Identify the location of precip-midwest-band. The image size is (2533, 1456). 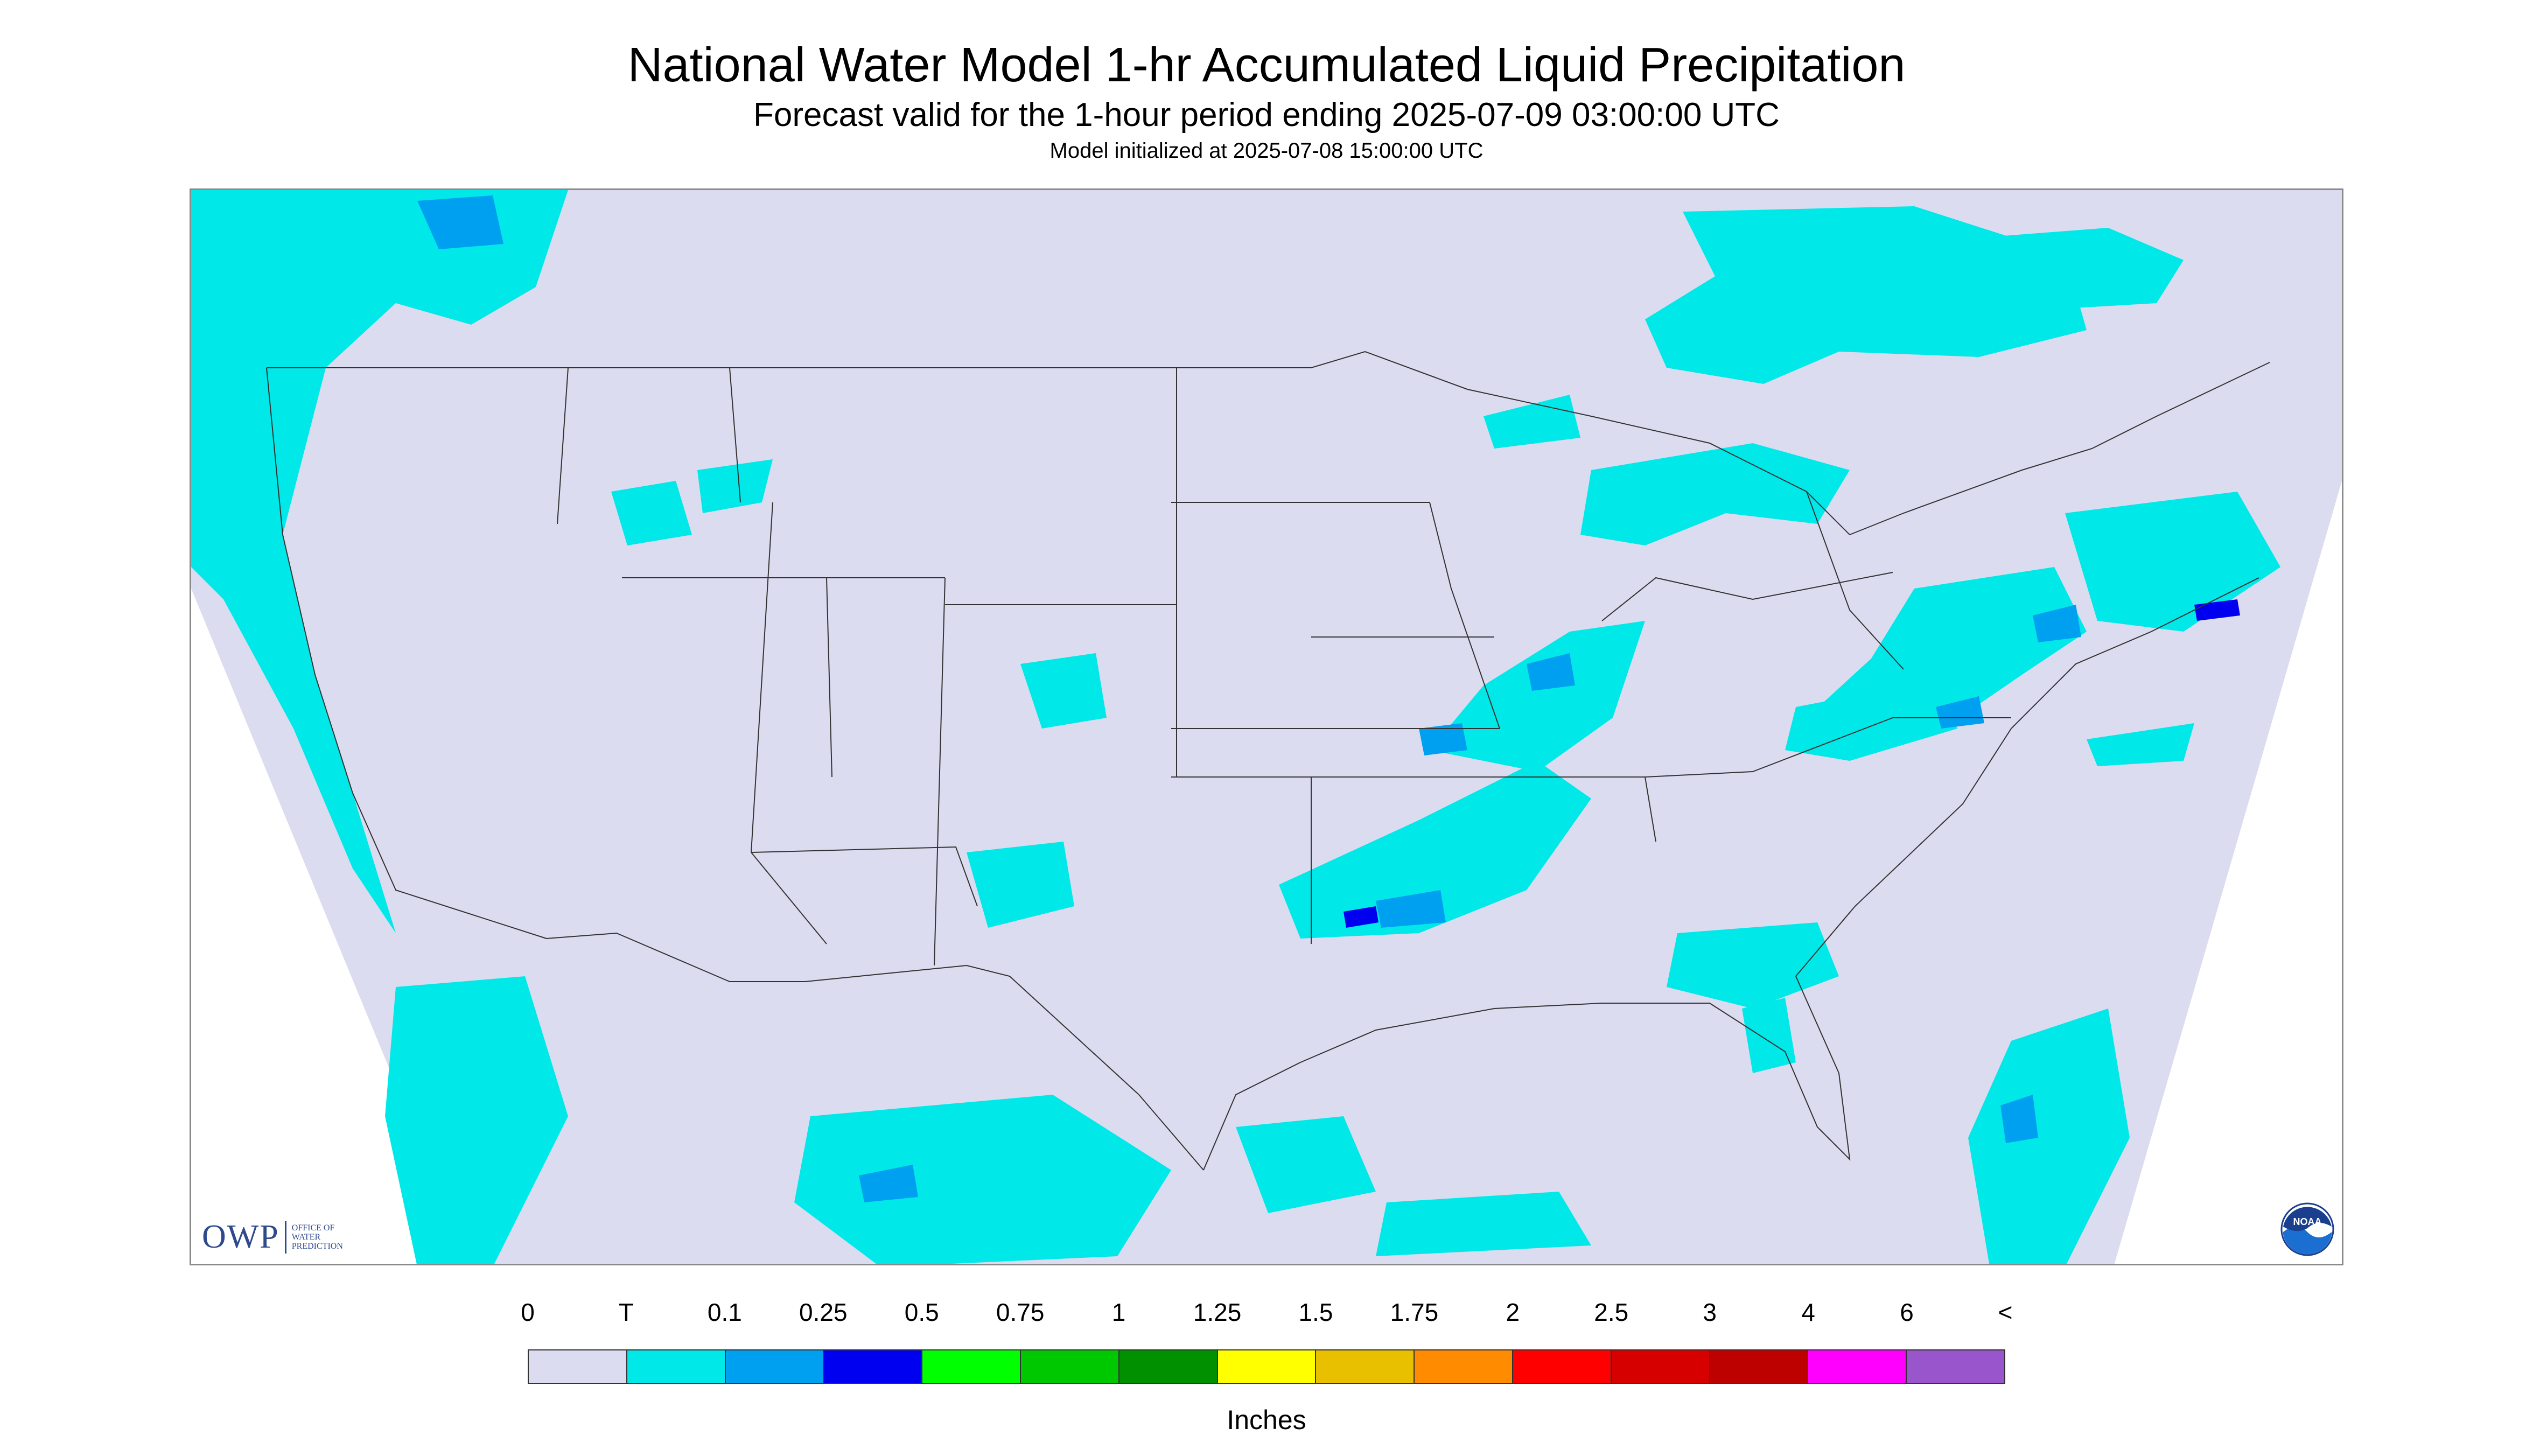
(1537, 696).